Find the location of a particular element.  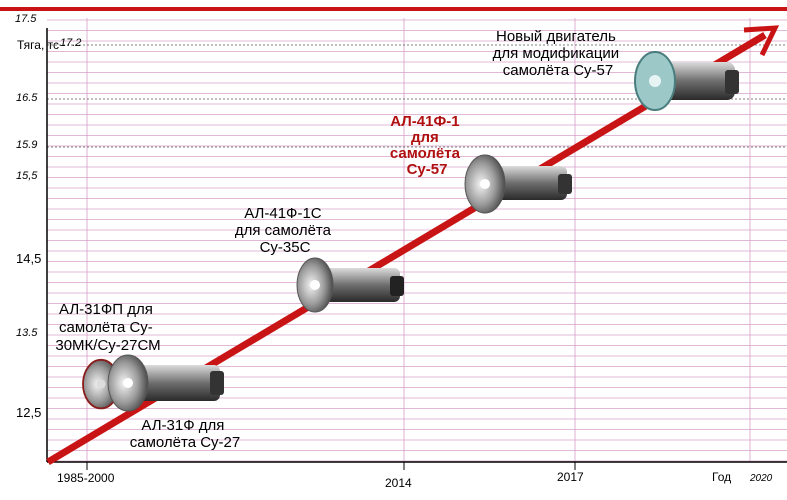

annotation-al41f1s-line-1: АЛ-41Ф-1С is located at coordinates (283, 213).